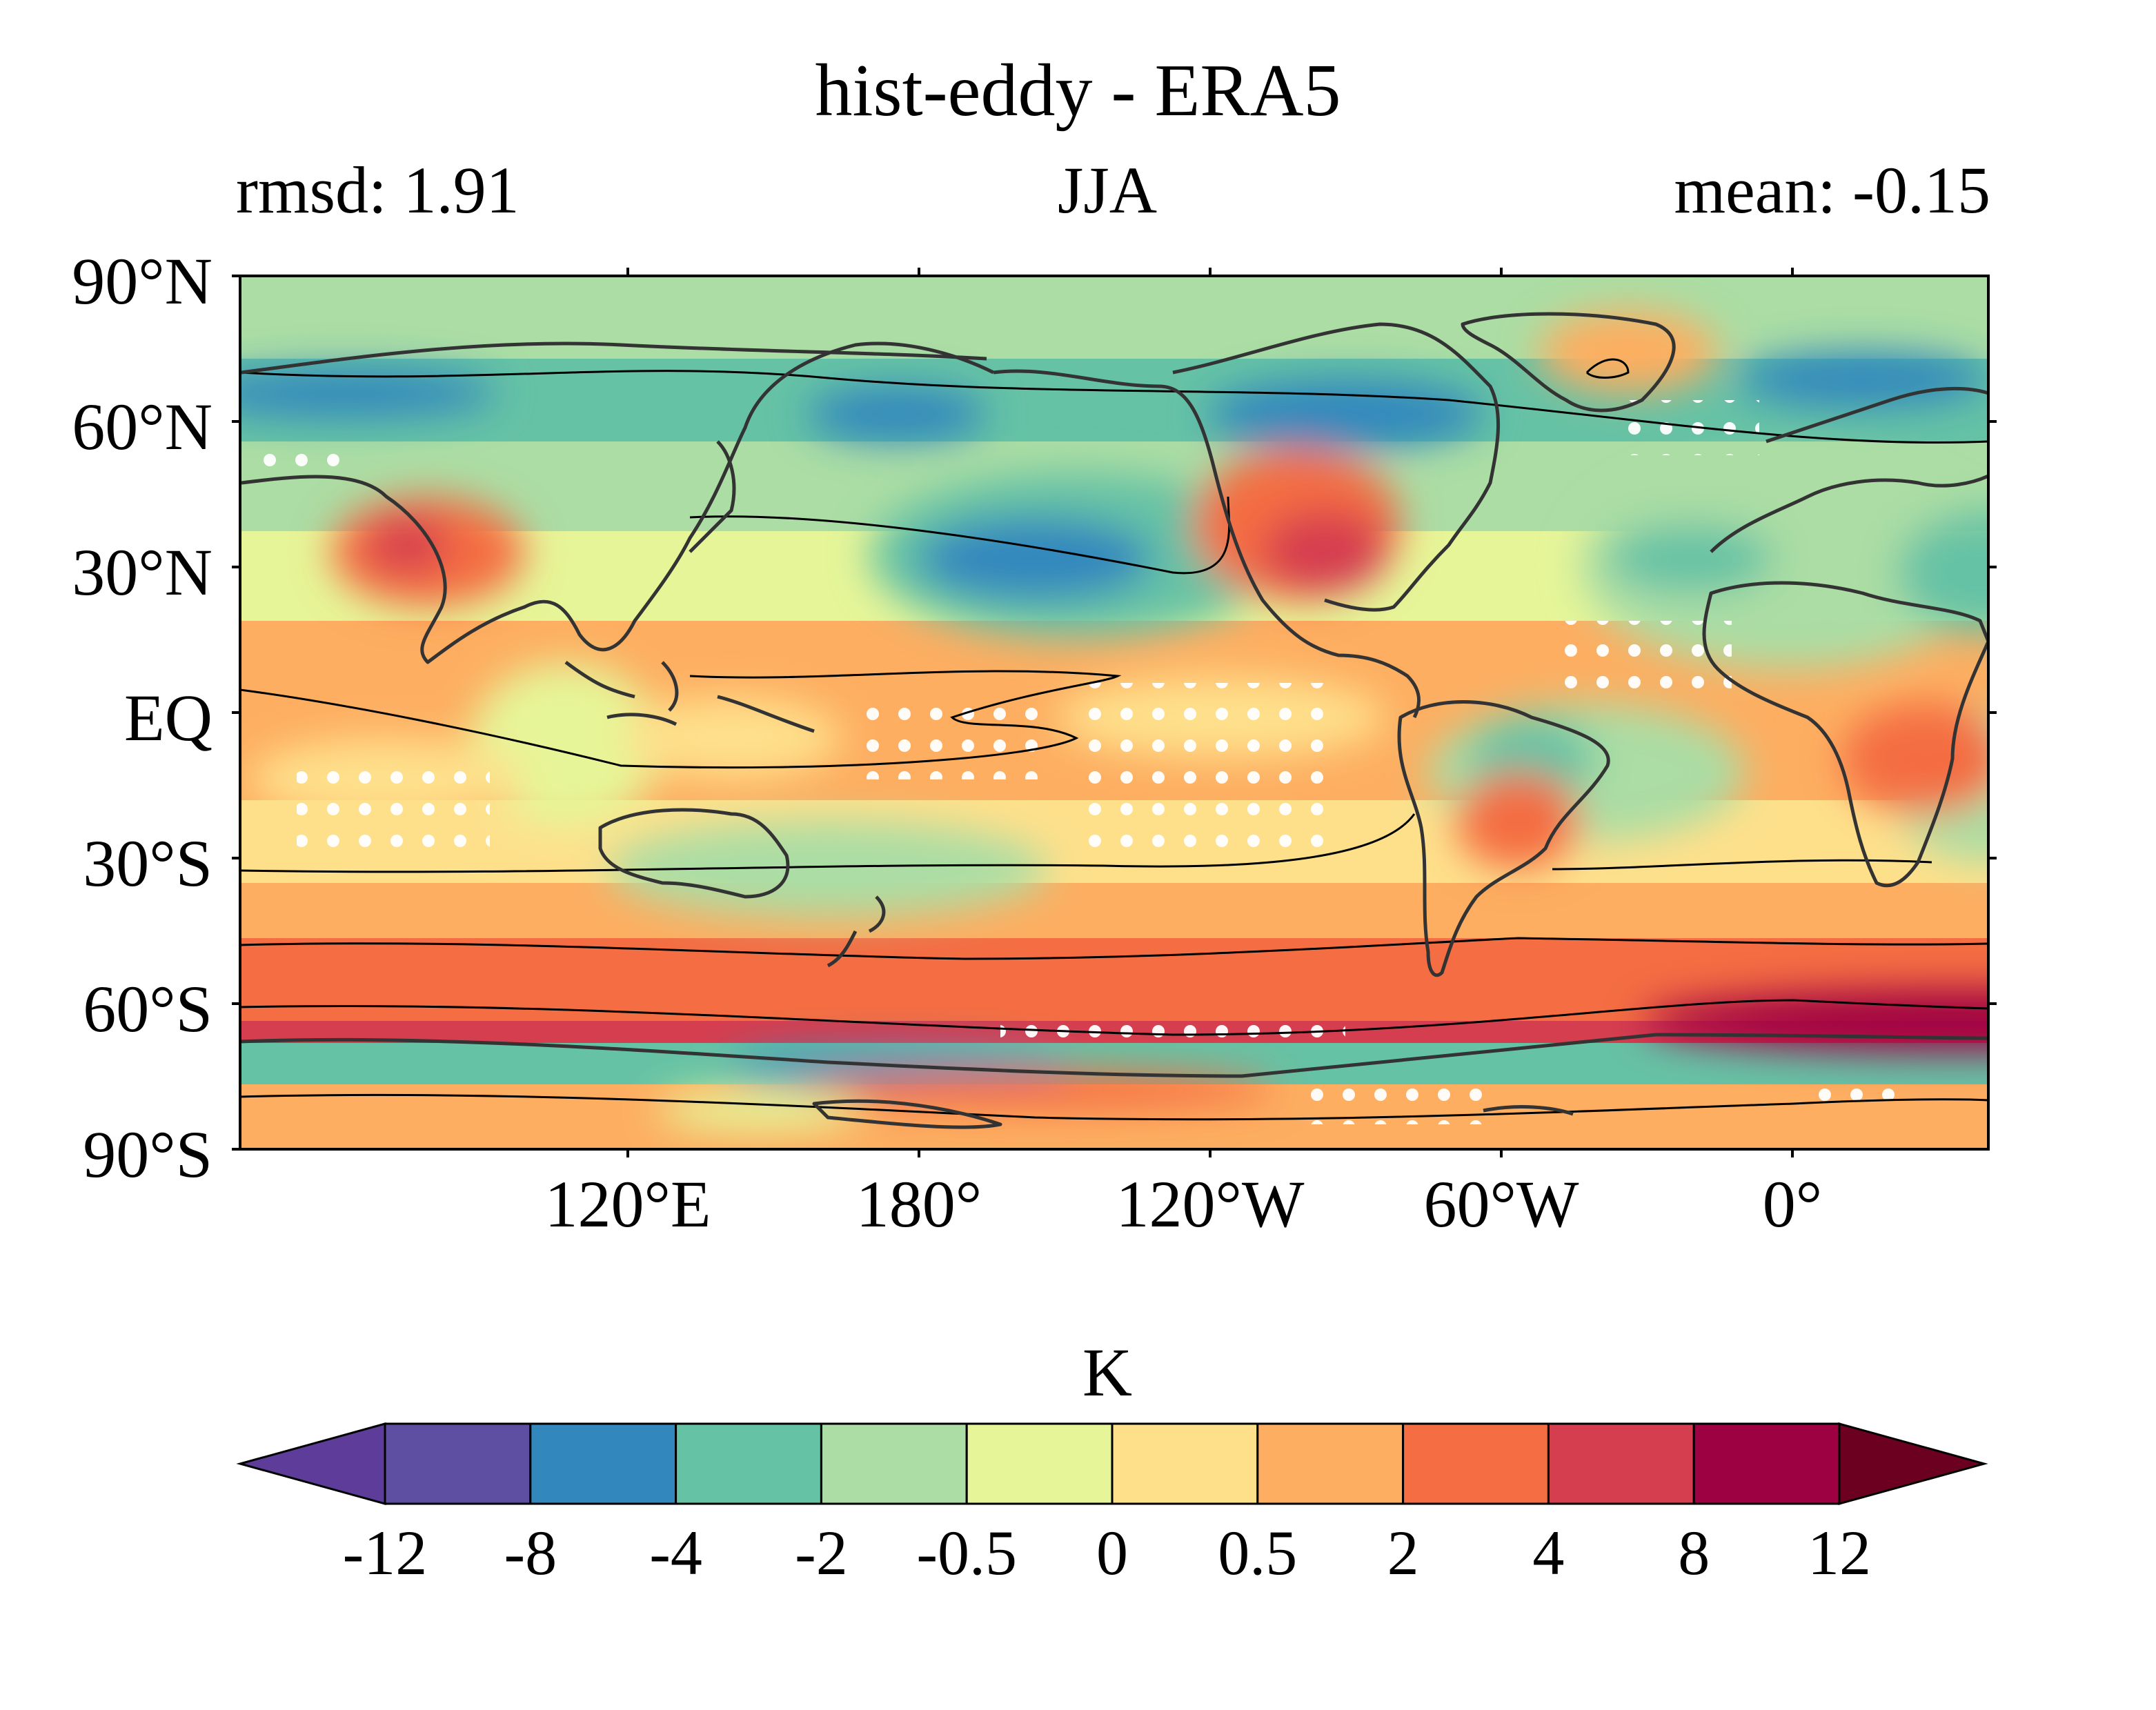 The width and height of the screenshot is (2156, 1710). Describe the element at coordinates (142, 427) in the screenshot. I see `lat-label-60n: 60°N` at that location.